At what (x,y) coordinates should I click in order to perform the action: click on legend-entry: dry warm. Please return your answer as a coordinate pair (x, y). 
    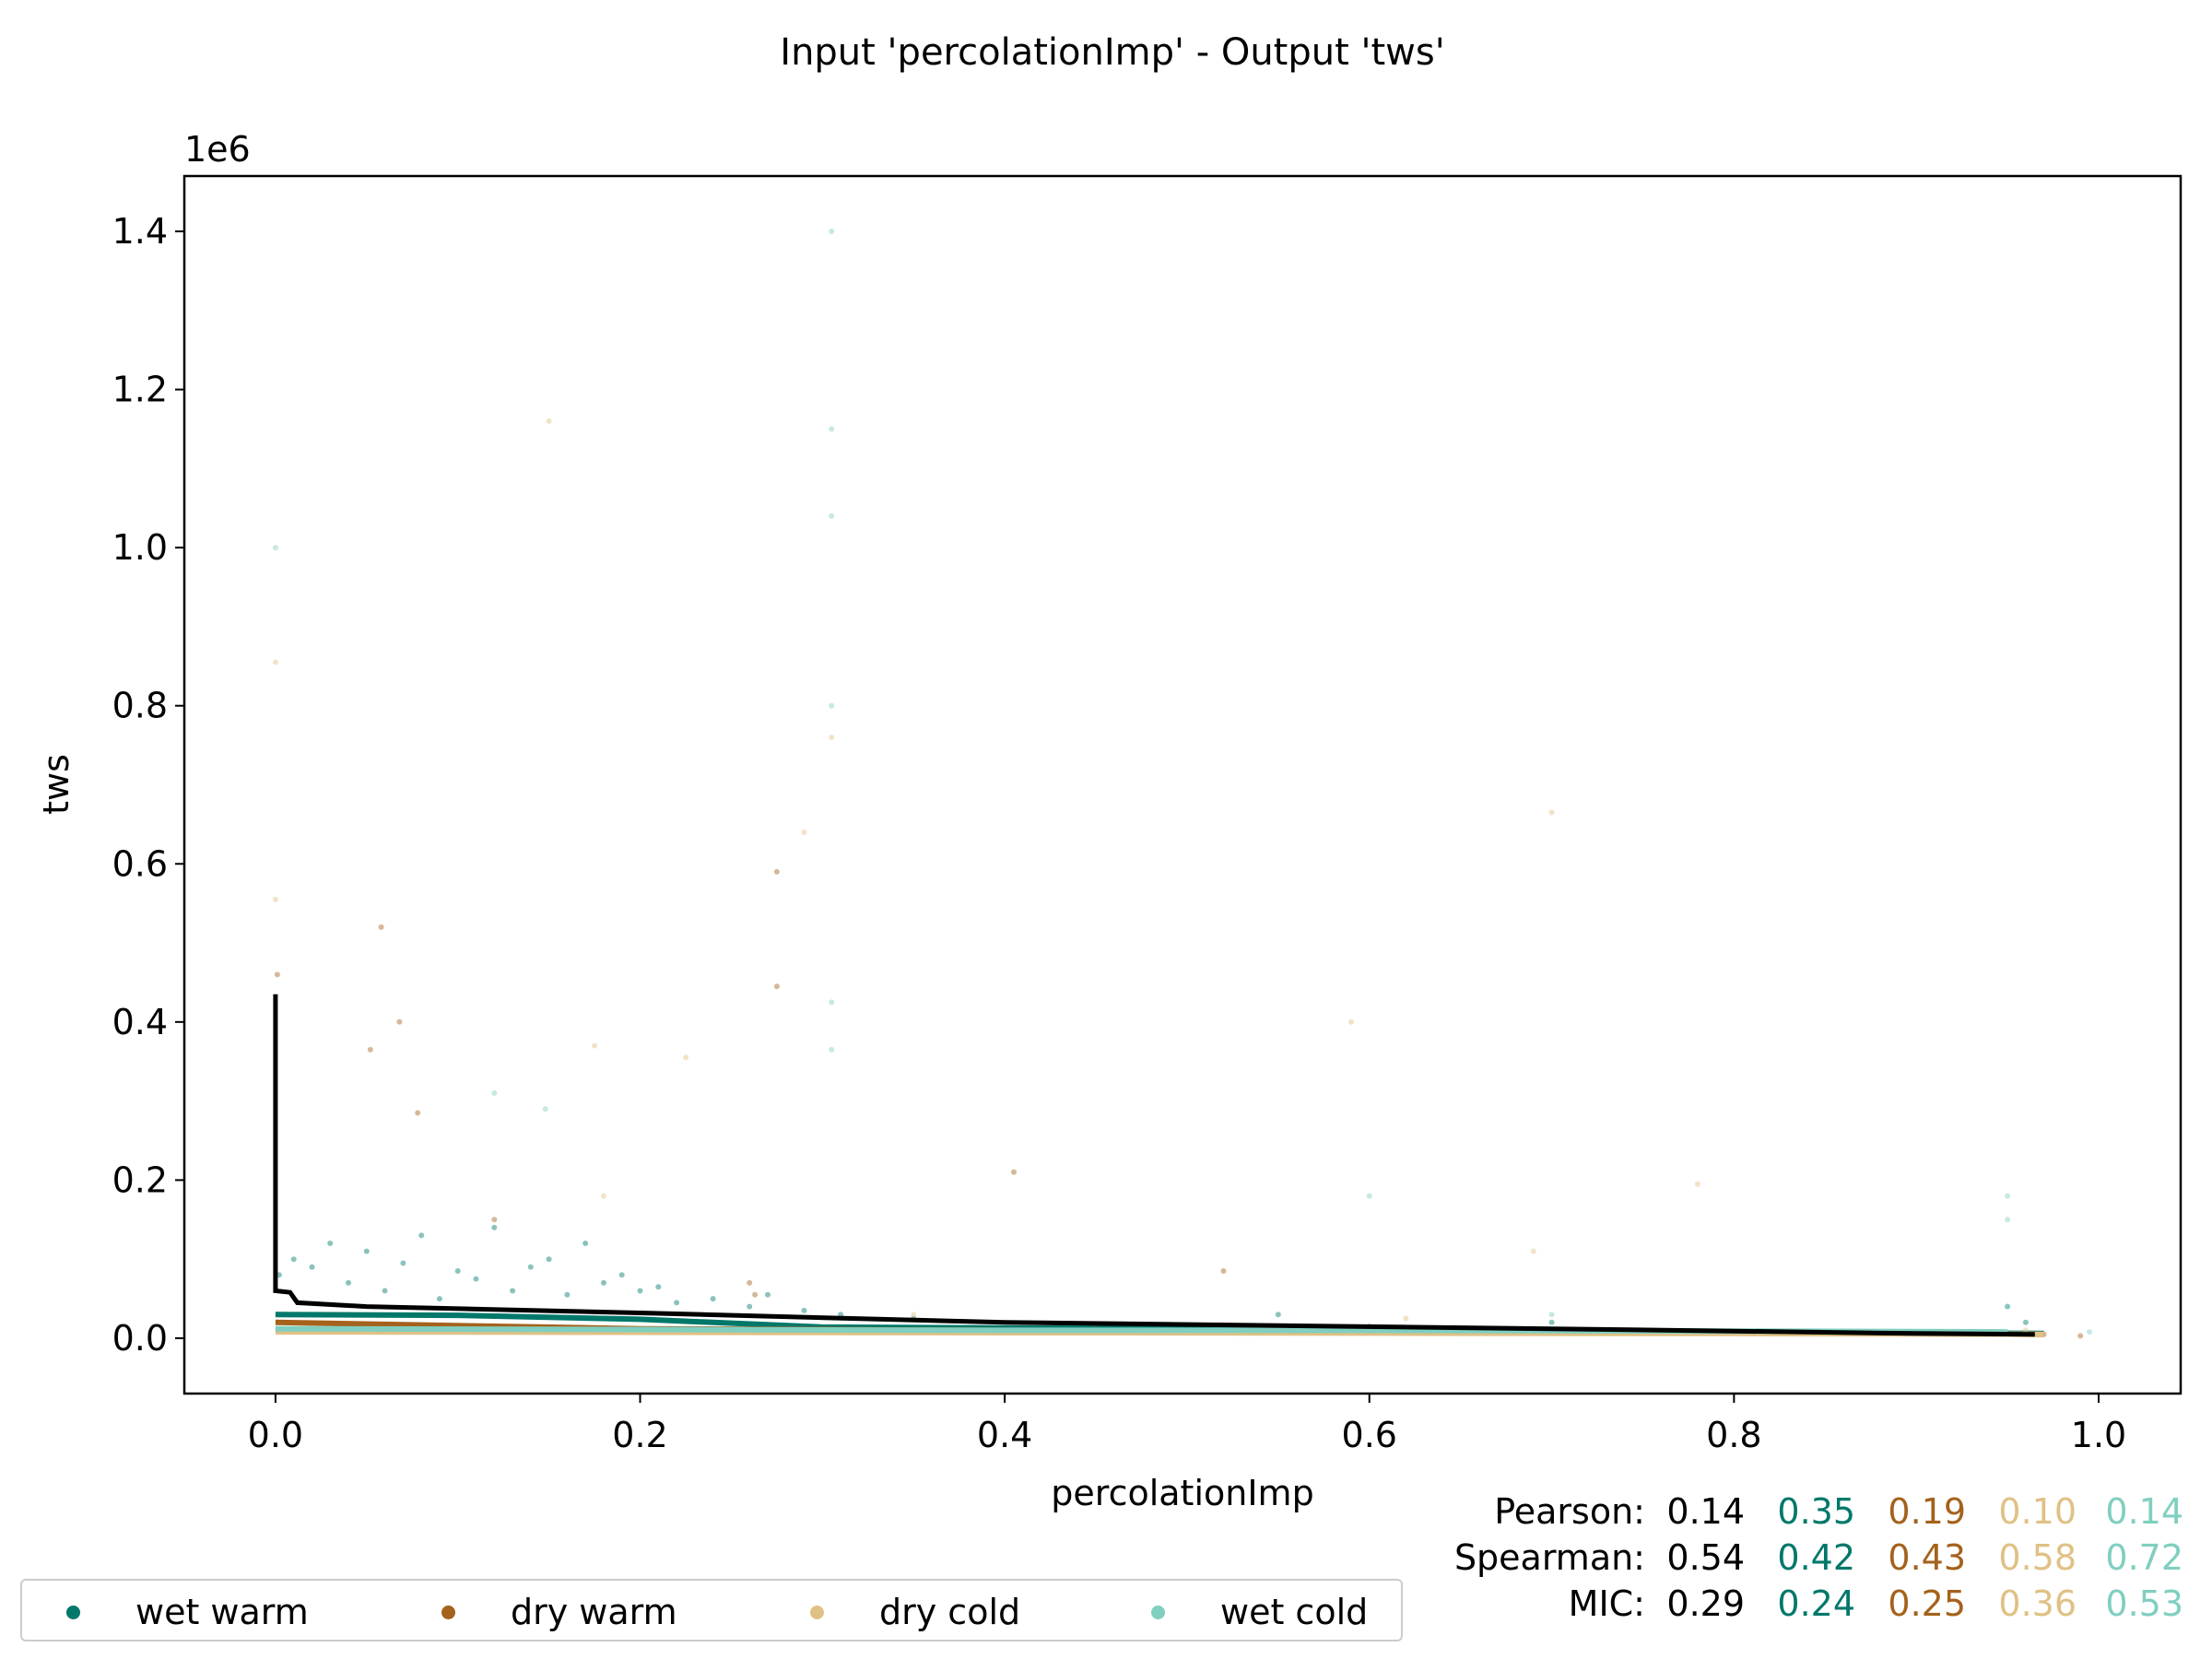
    Looking at the image, I should click on (559, 1612).